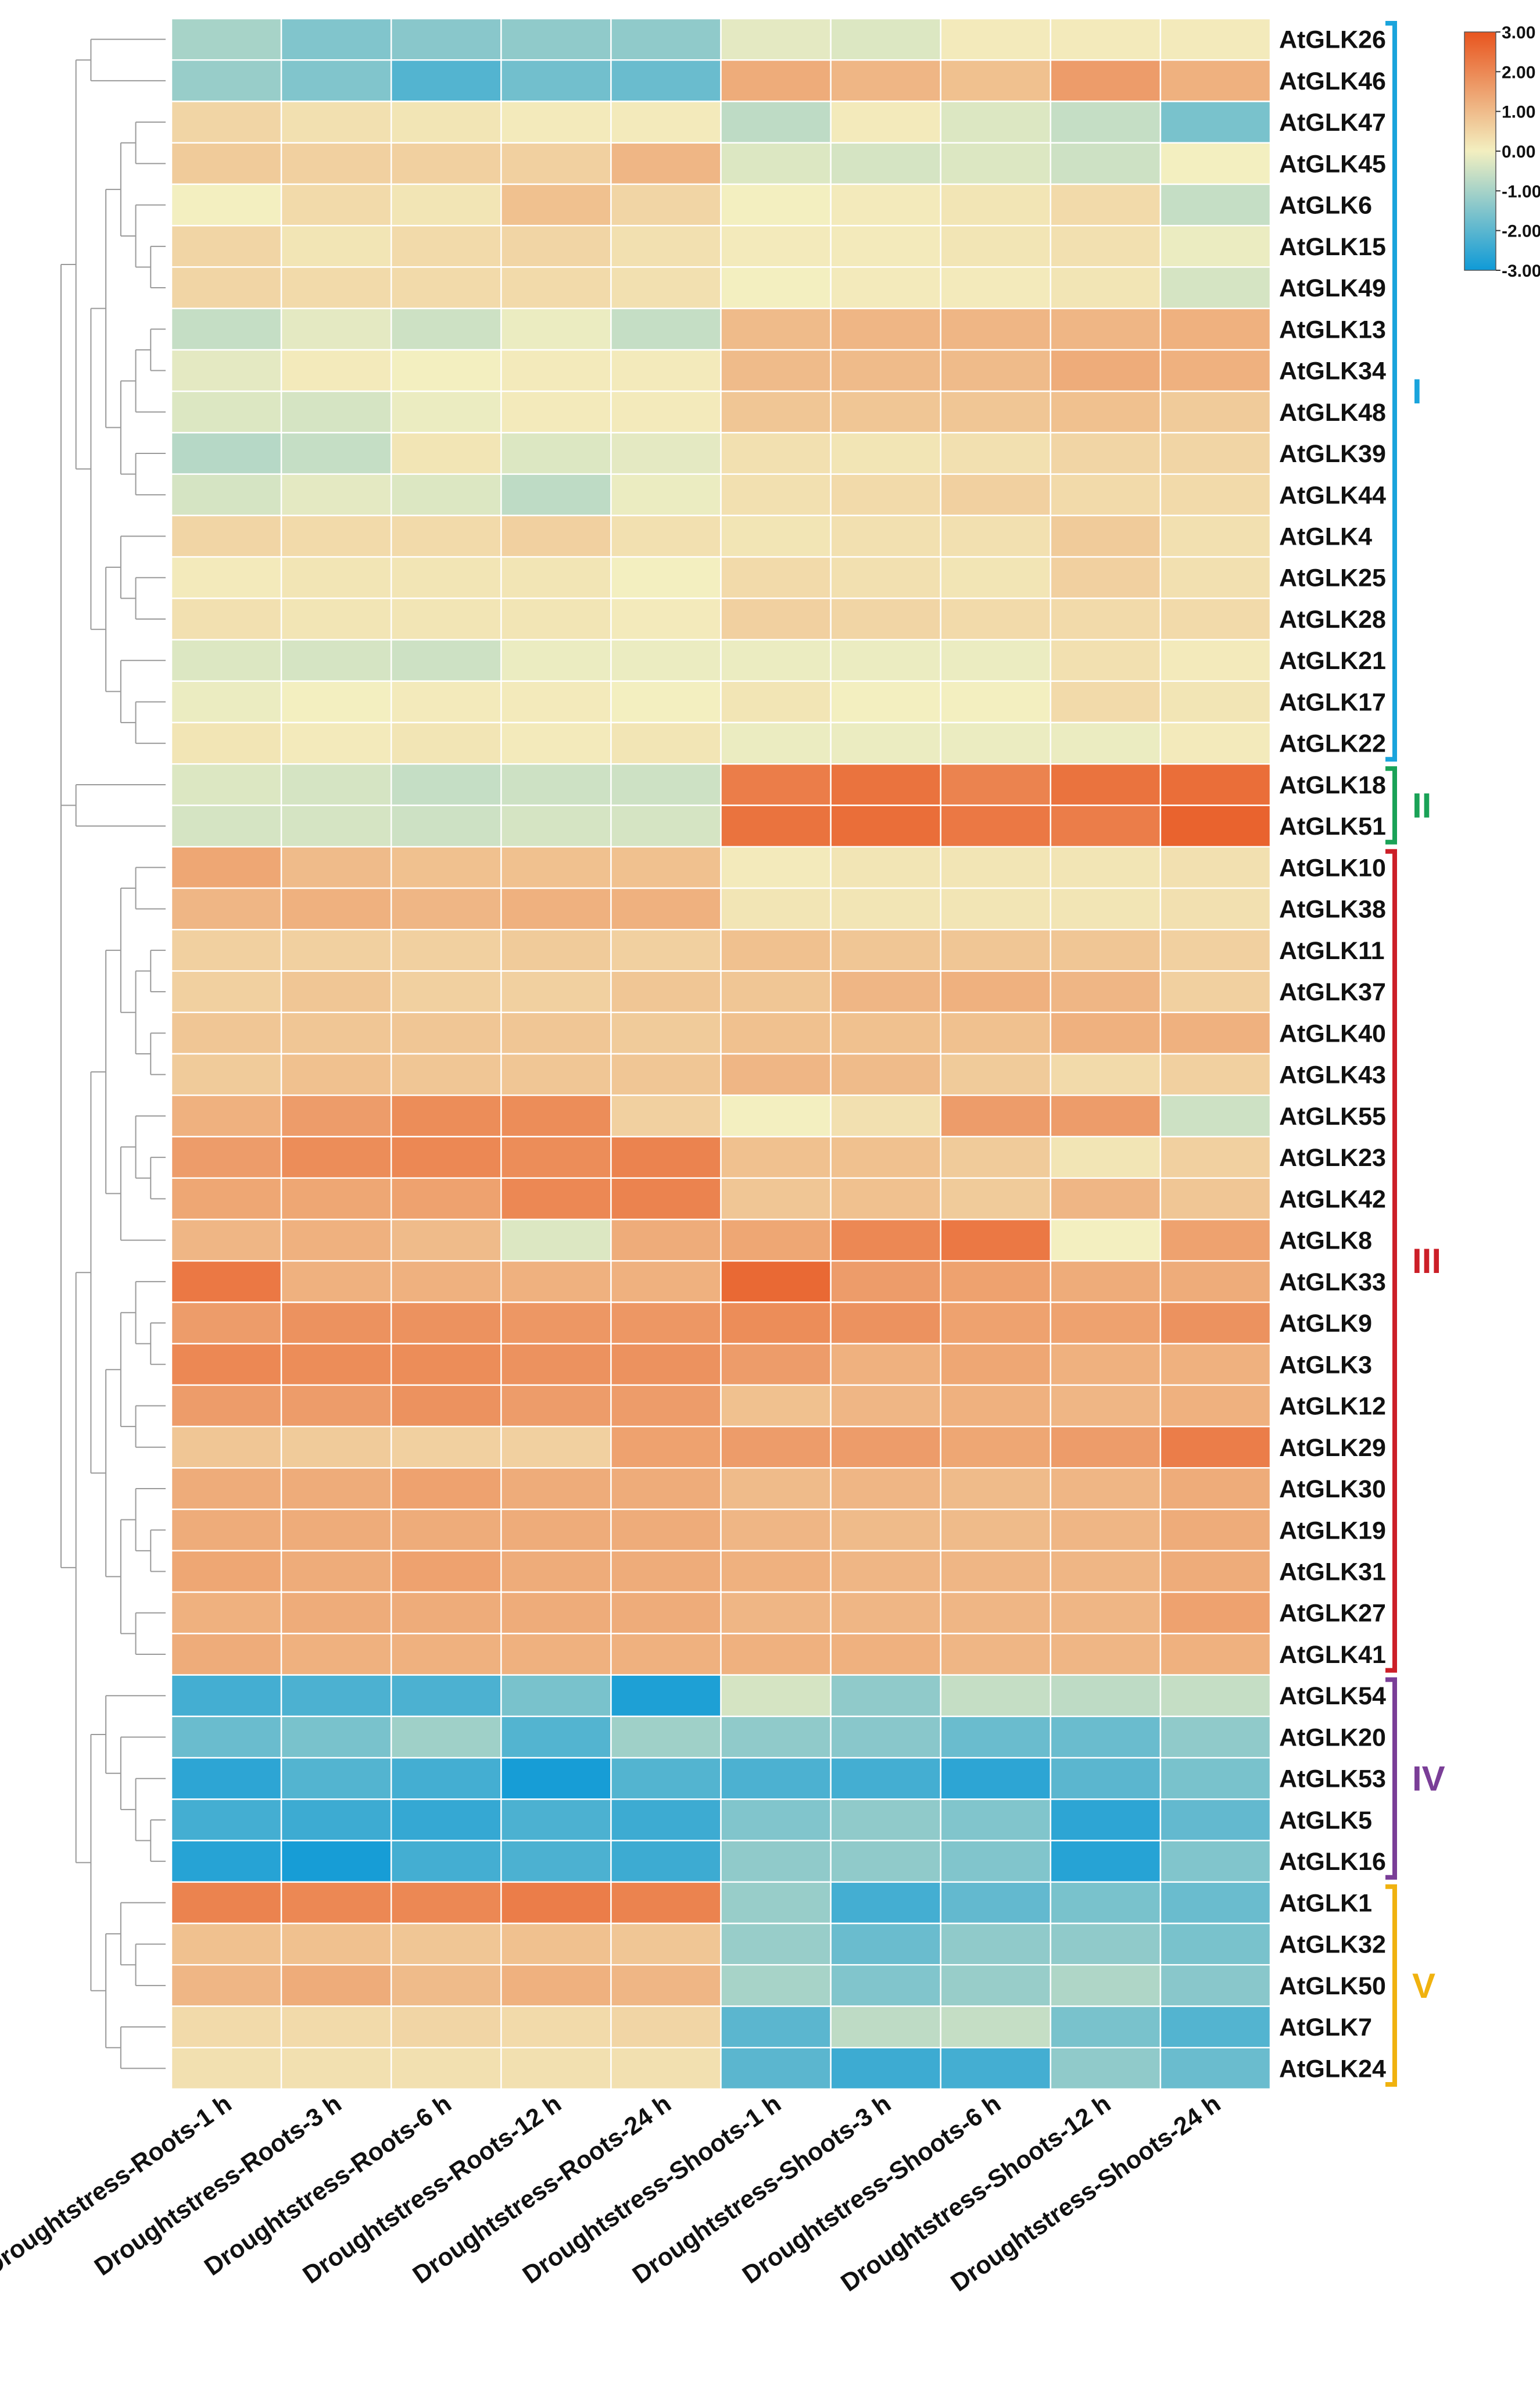 The width and height of the screenshot is (1540, 2389). Describe the element at coordinates (1332, 744) in the screenshot. I see `row-label: AtGLK22` at that location.